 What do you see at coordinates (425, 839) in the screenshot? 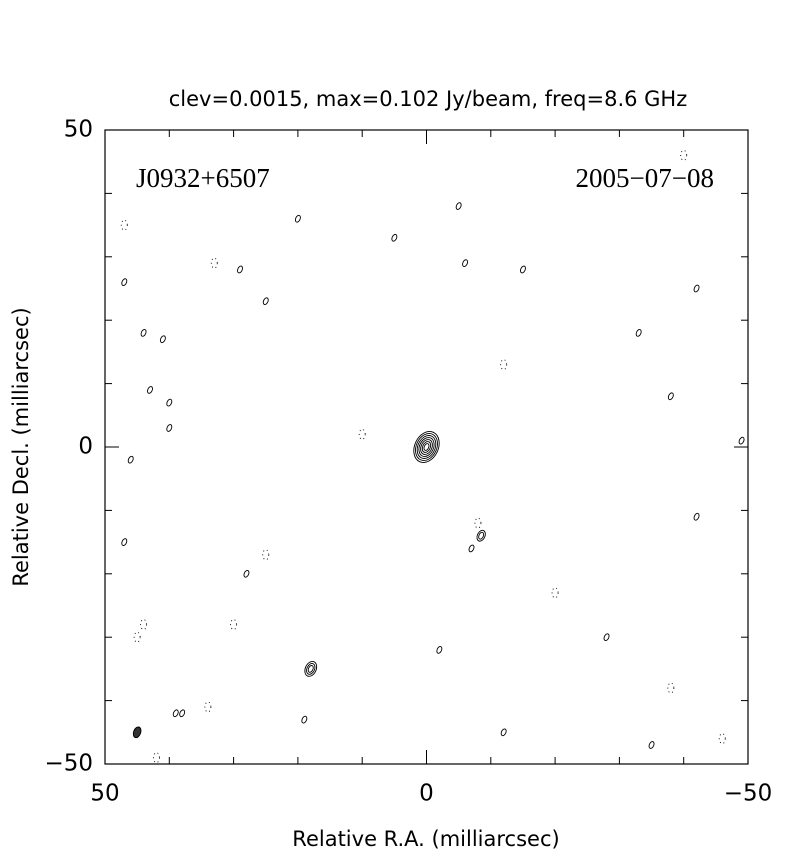
I see `x-axis-label: Relative R.A. (milliarcsec)` at bounding box center [425, 839].